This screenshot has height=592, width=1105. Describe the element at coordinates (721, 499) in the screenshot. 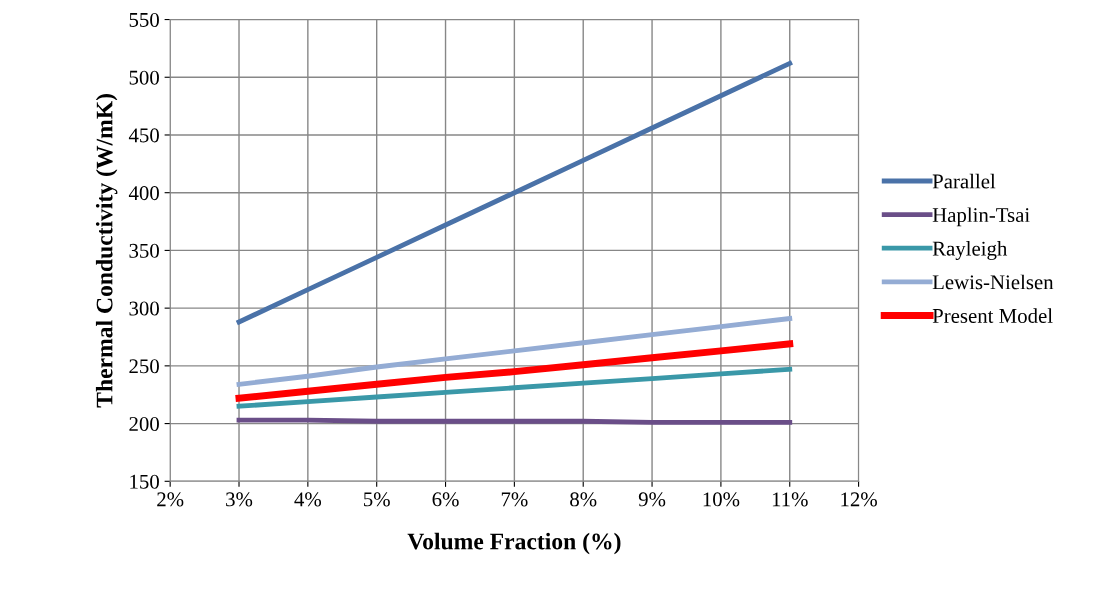

I see `x-tick-label: 10%` at that location.